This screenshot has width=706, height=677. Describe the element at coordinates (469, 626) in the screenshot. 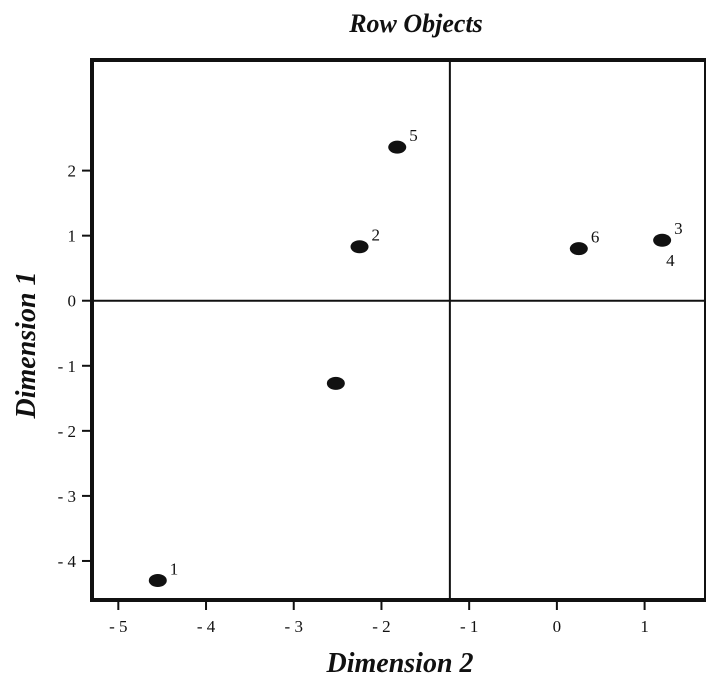

I see `x-tick-label: - 1` at that location.